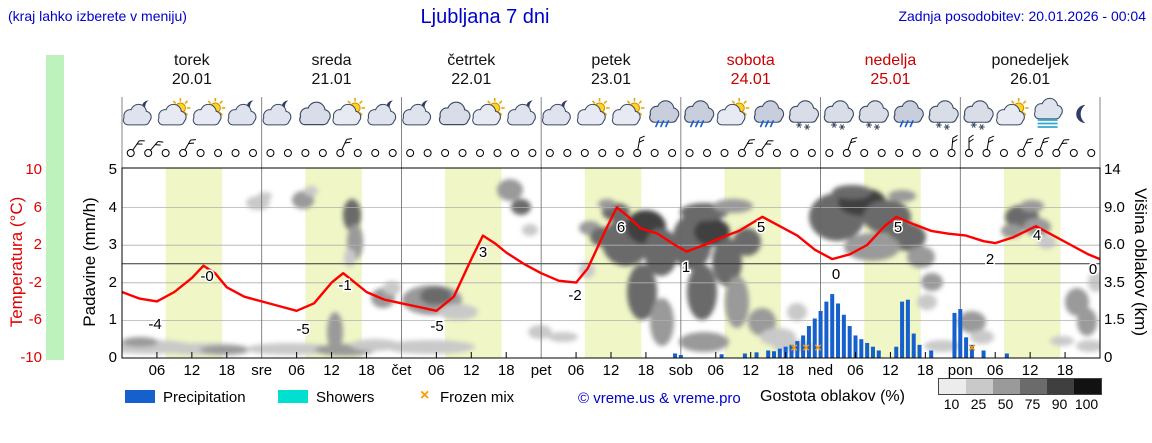 Image resolution: width=1152 pixels, height=443 pixels. I want to click on temperature-label: 0, so click(1093, 269).